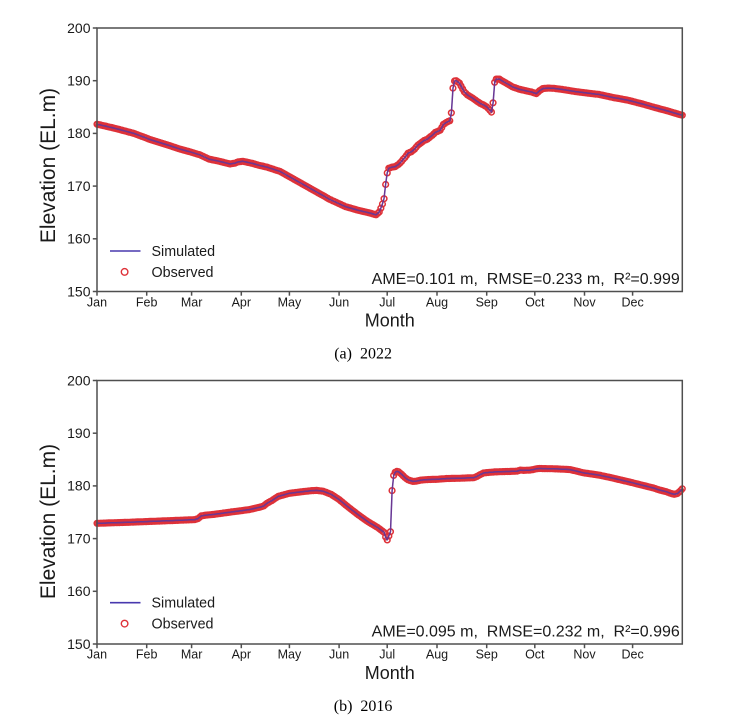 The width and height of the screenshot is (734, 724). What do you see at coordinates (363, 353) in the screenshot?
I see `svg-text: (a) 2022` at bounding box center [363, 353].